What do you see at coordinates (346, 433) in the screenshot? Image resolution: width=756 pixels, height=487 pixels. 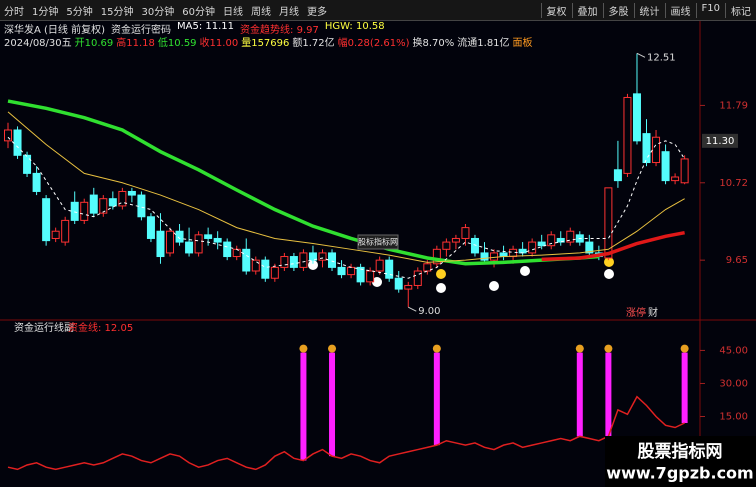 I see `fund-line` at bounding box center [346, 433].